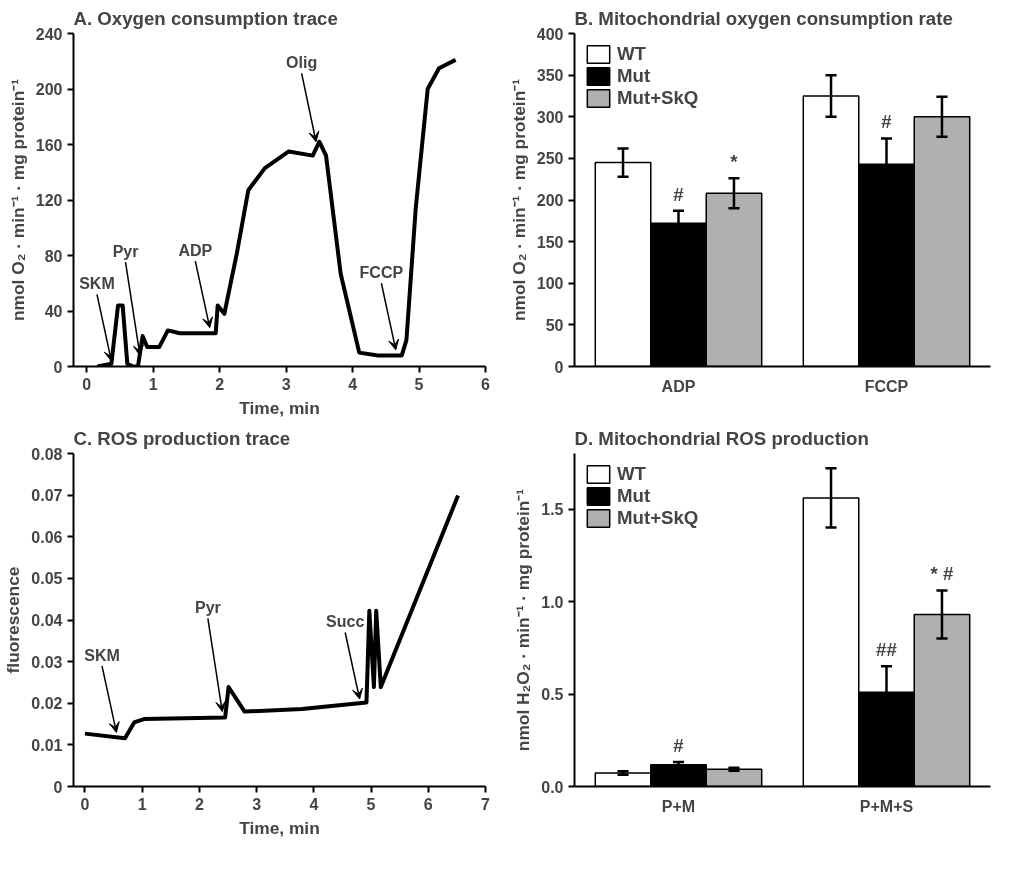 The image size is (1020, 877). Describe the element at coordinates (678, 386) in the screenshot. I see `x-tick-label: ADP` at that location.